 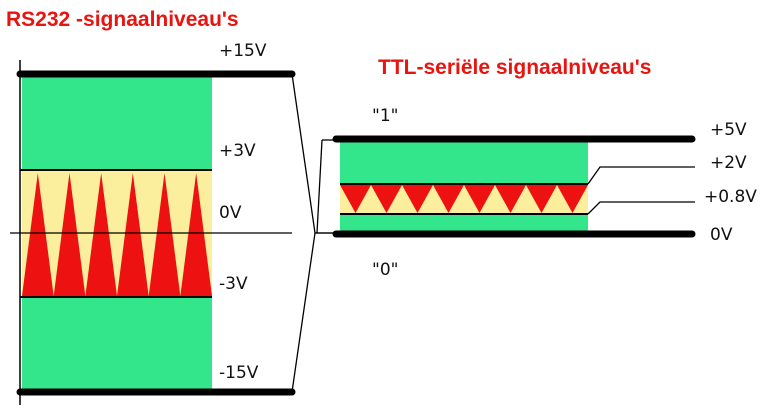 What do you see at coordinates (464, 223) in the screenshot?
I see `ttl-low-zone` at bounding box center [464, 223].